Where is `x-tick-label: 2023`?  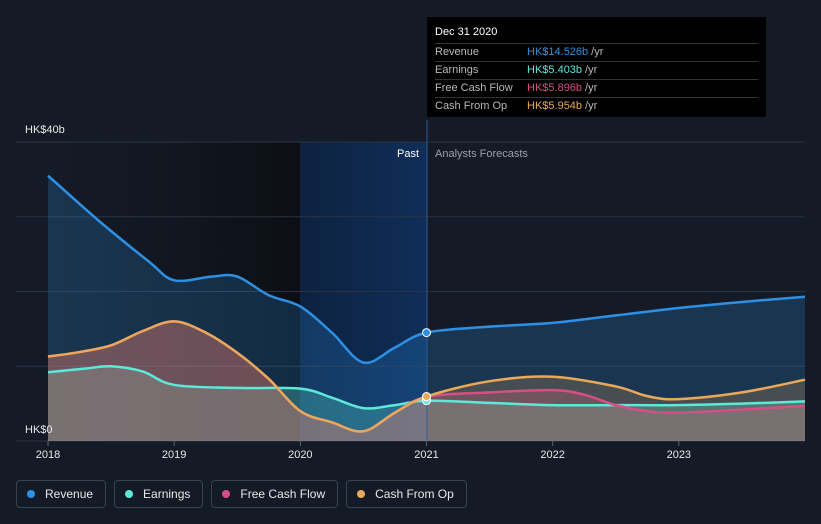
x-tick-label: 2023 is located at coordinates (679, 455).